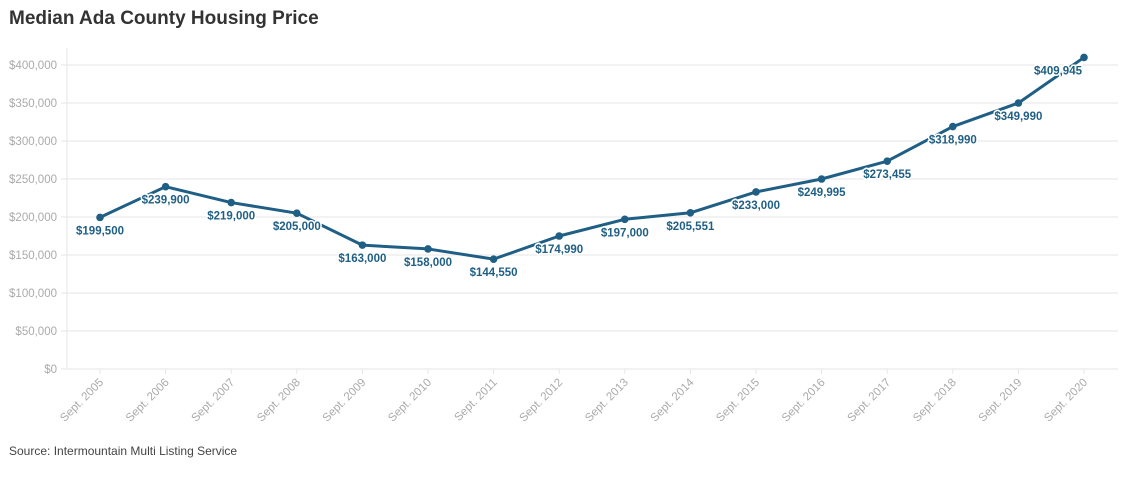 The height and width of the screenshot is (482, 1140). I want to click on data-label: $349,990, so click(1018, 117).